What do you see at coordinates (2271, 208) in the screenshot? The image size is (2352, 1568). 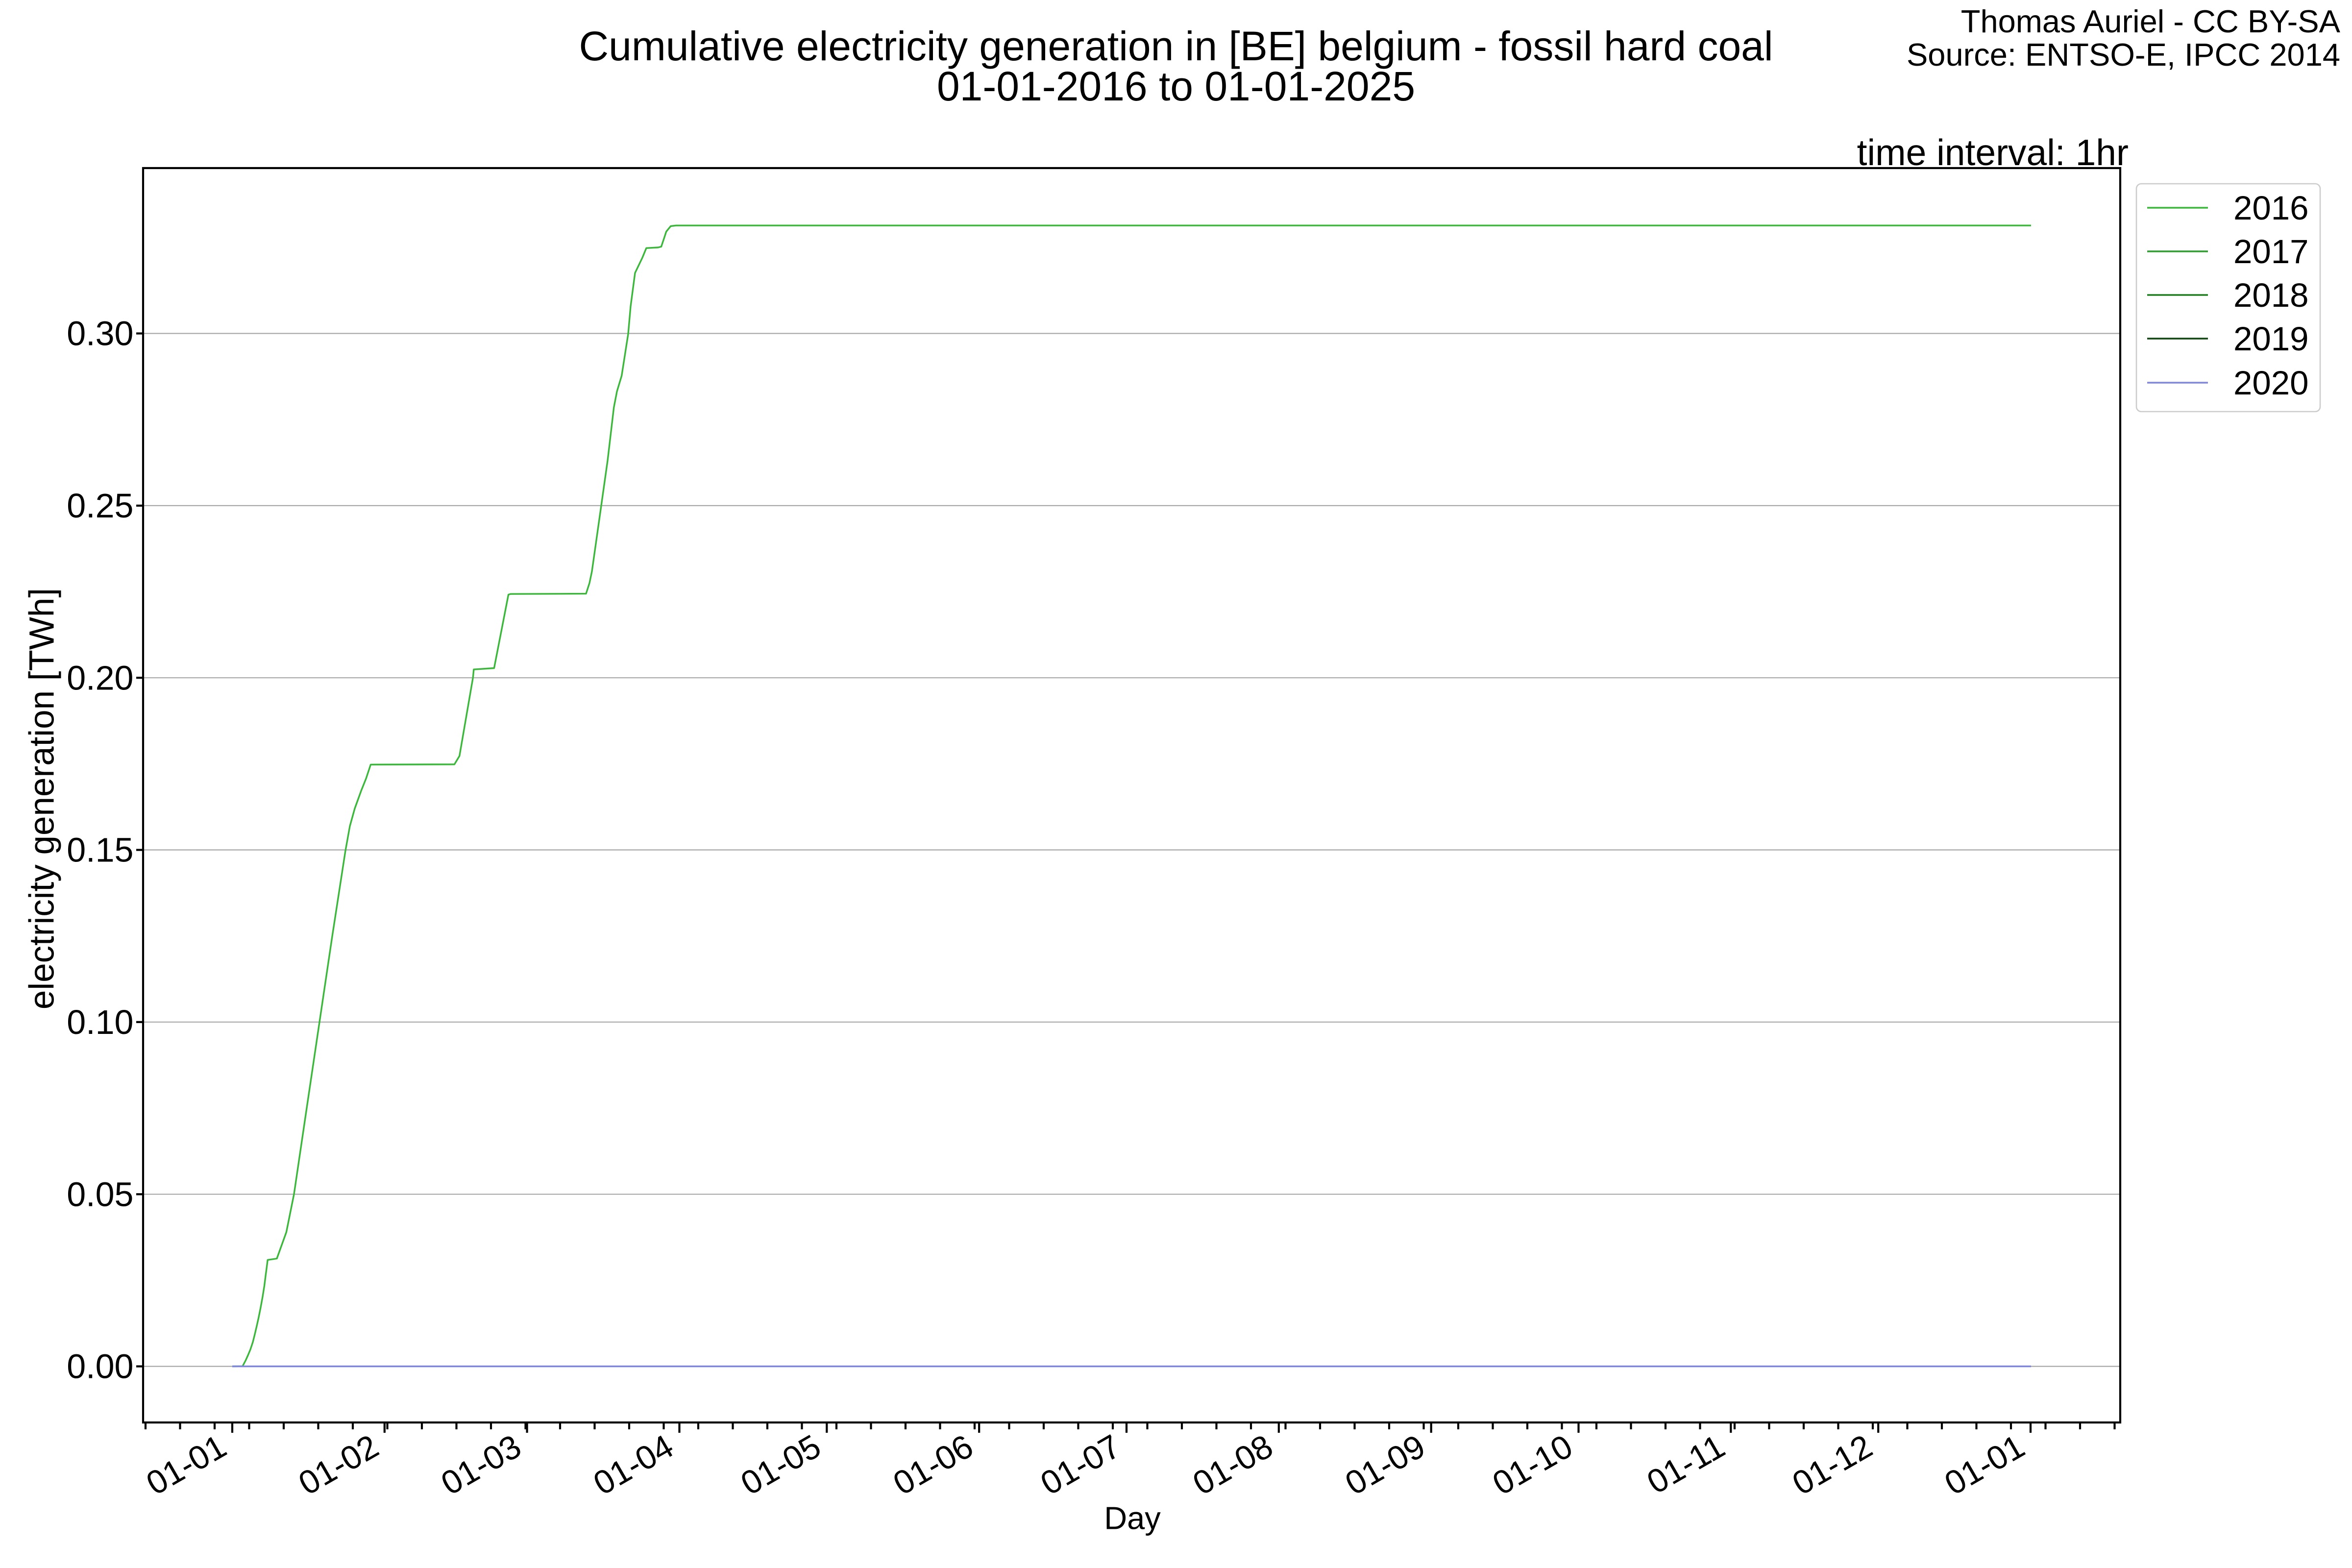 I see `svg-text: 2016` at bounding box center [2271, 208].